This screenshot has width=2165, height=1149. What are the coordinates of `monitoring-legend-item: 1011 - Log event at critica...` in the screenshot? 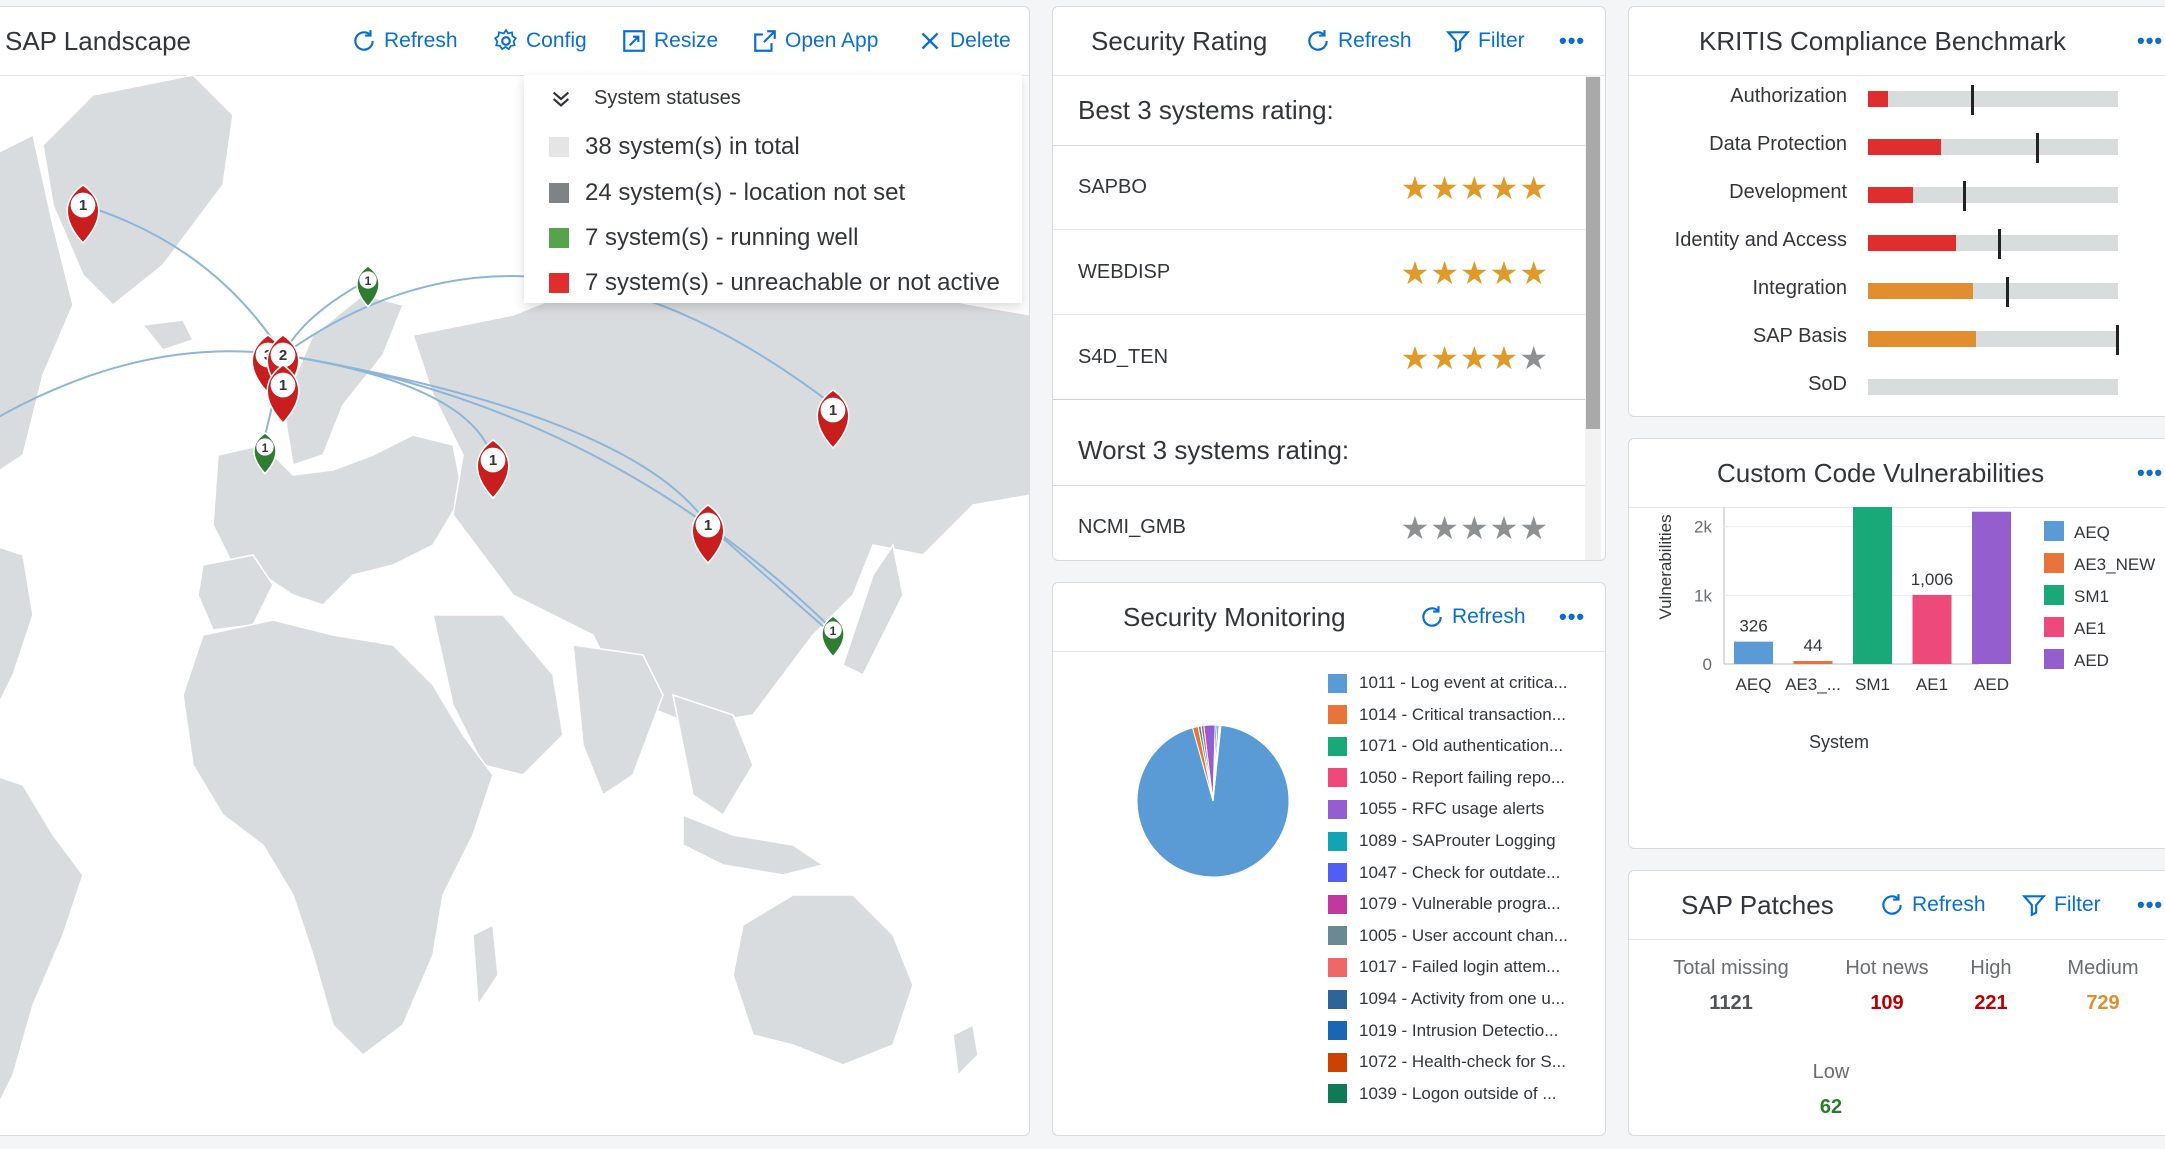 It's located at (1448, 683).